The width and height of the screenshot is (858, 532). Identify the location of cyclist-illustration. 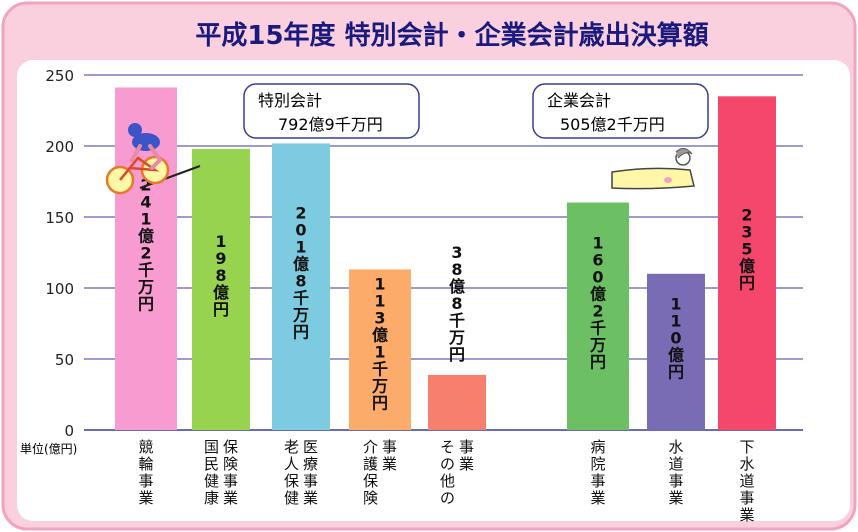
(153, 159).